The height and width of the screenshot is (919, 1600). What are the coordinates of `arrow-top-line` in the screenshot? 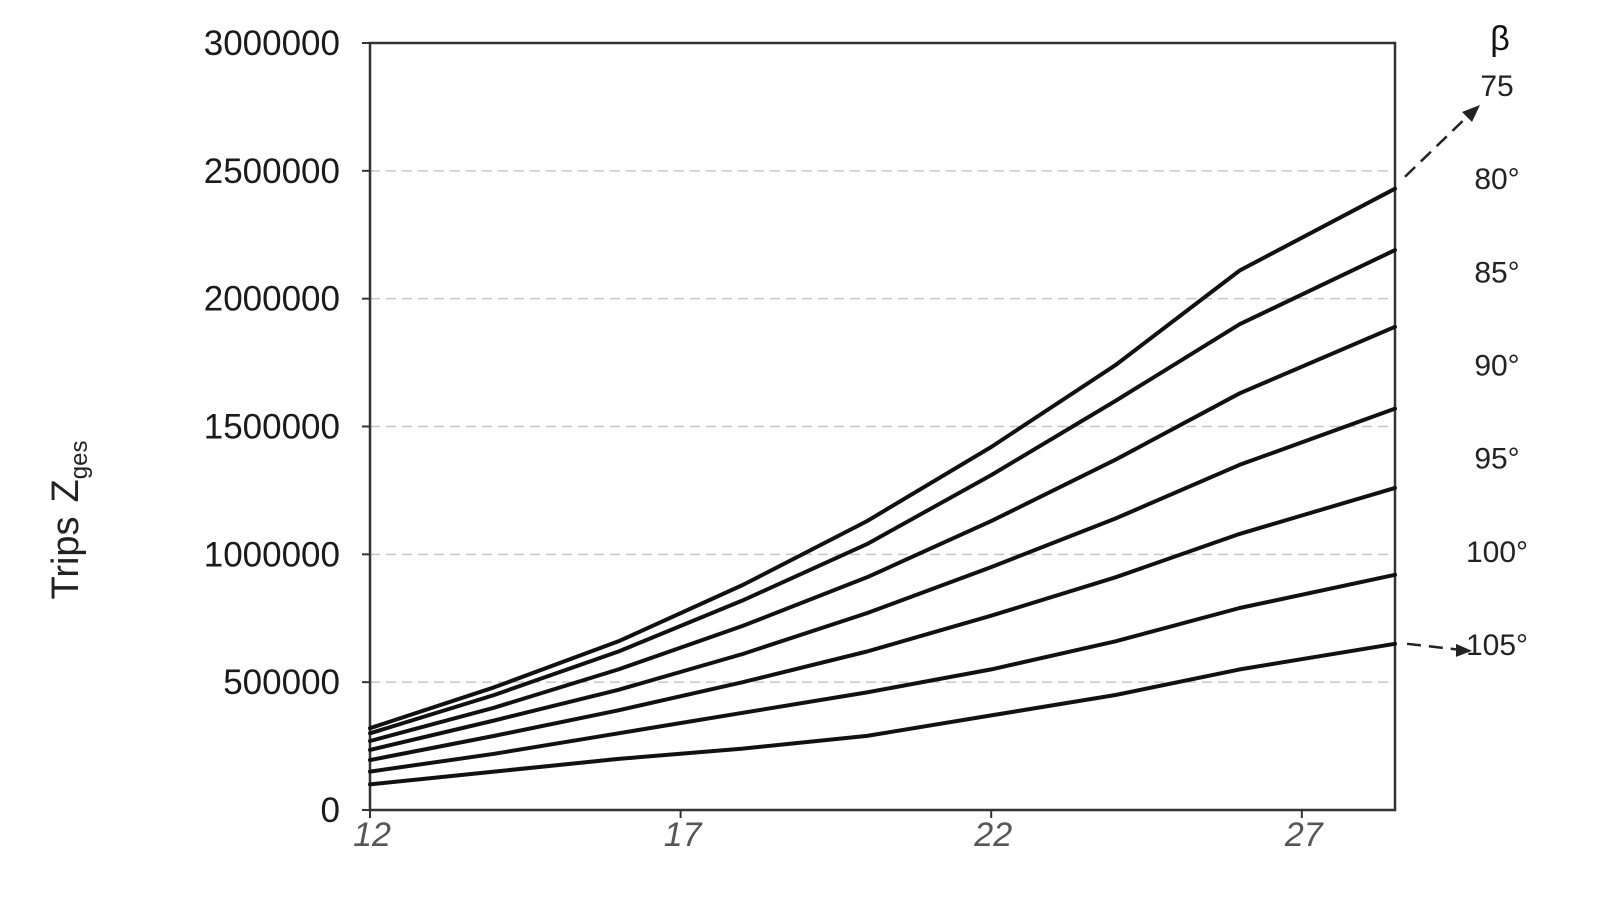 It's located at (1438, 144).